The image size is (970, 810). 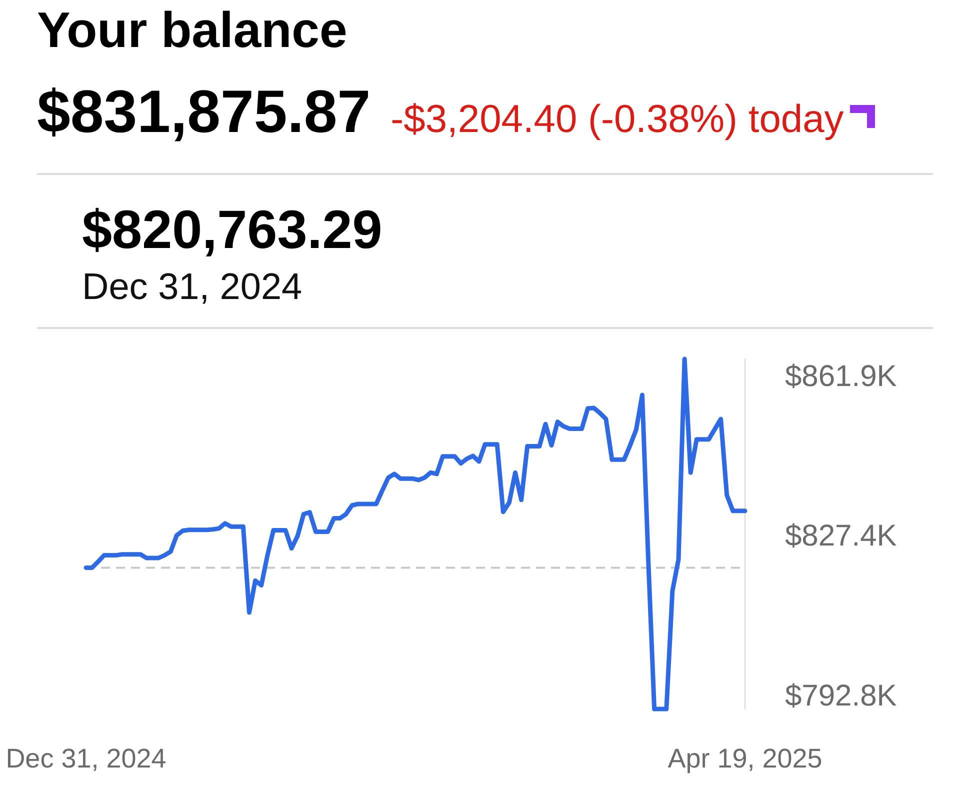 I want to click on y-tick-label: $827.4K, so click(x=841, y=536).